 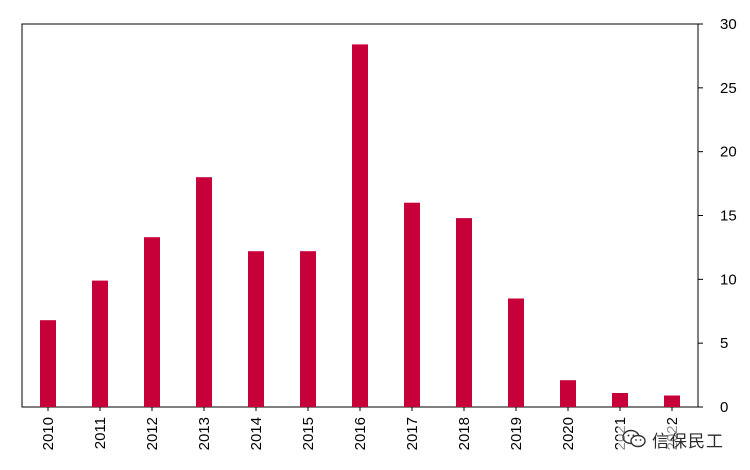 I want to click on y-tick-label: 10, so click(x=728, y=279).